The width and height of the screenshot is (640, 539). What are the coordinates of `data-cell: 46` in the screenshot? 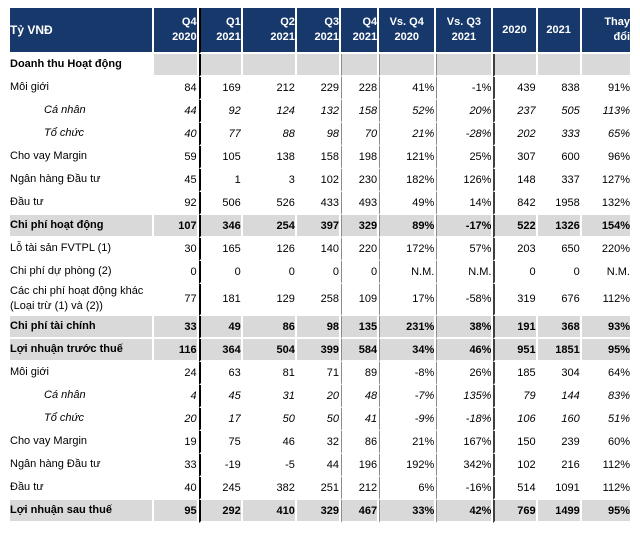 It's located at (268, 442).